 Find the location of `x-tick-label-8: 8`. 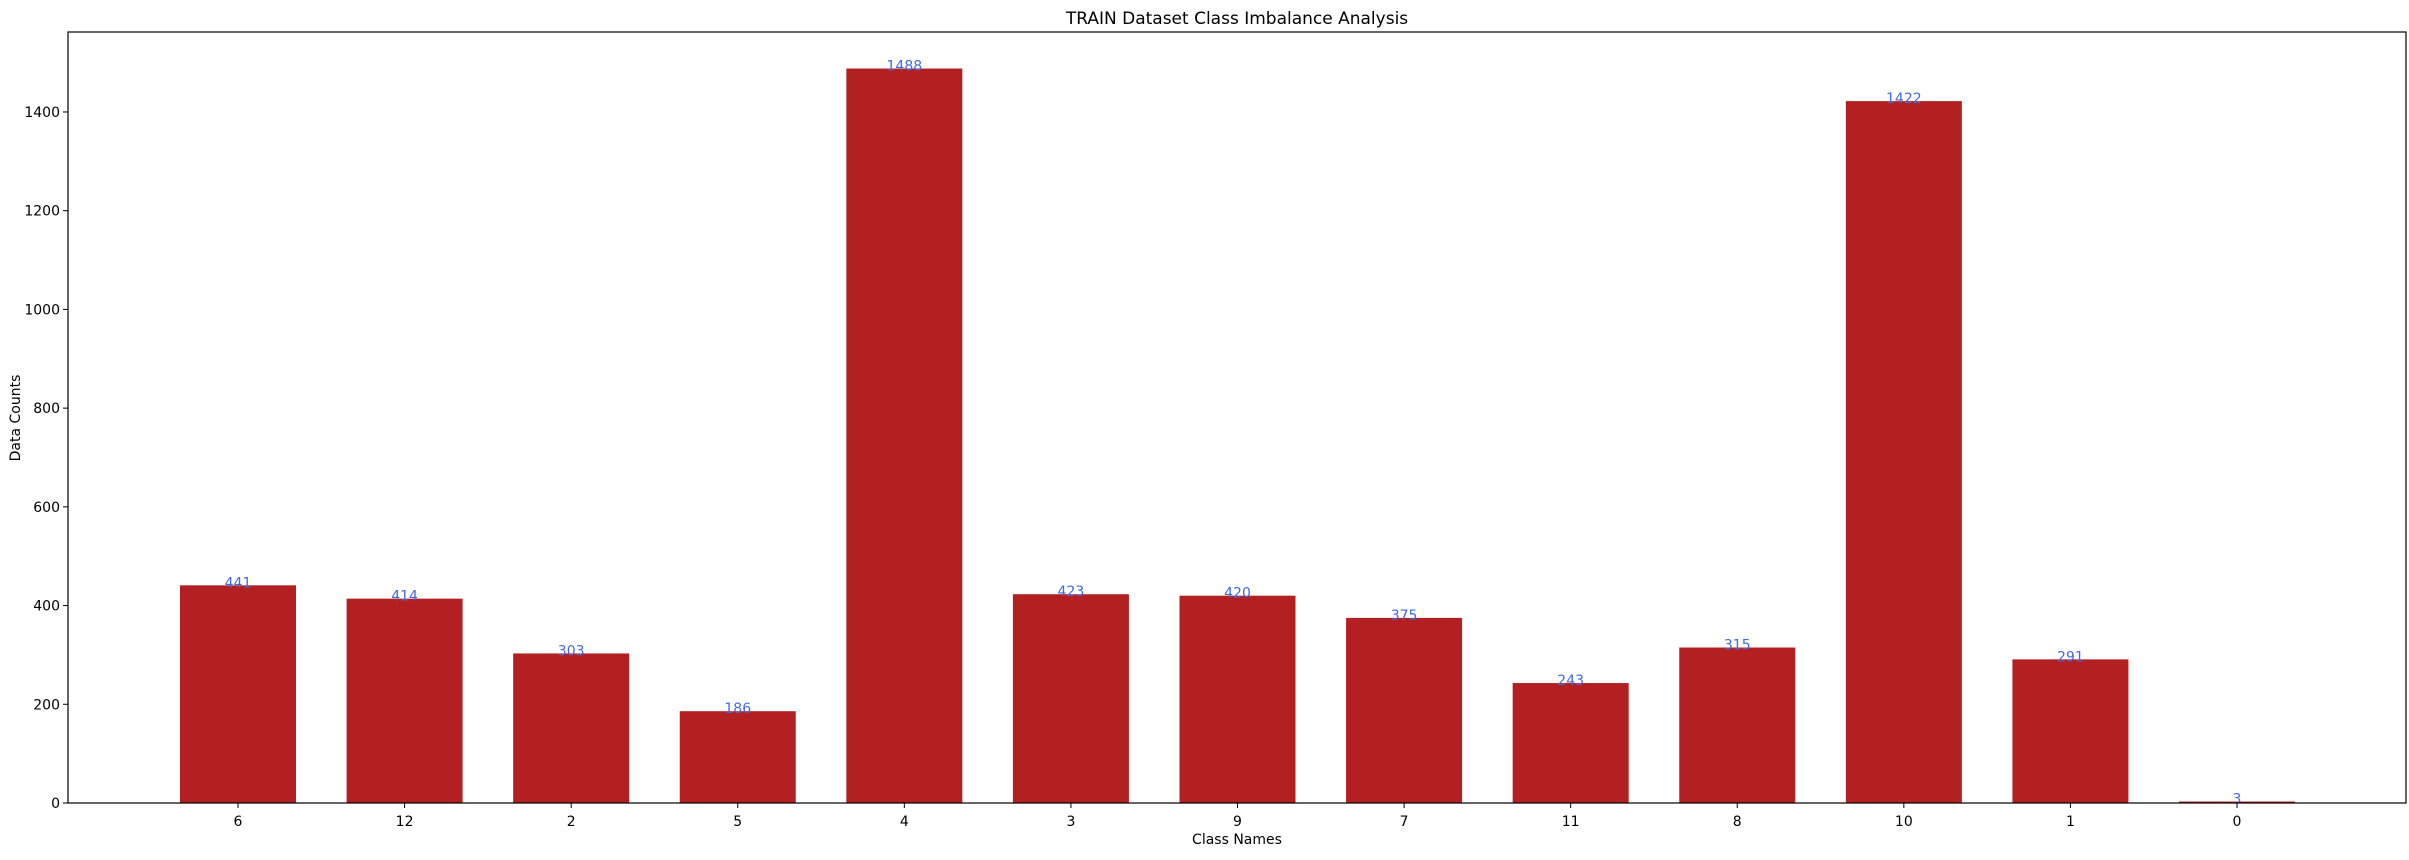

x-tick-label-8: 8 is located at coordinates (1737, 822).